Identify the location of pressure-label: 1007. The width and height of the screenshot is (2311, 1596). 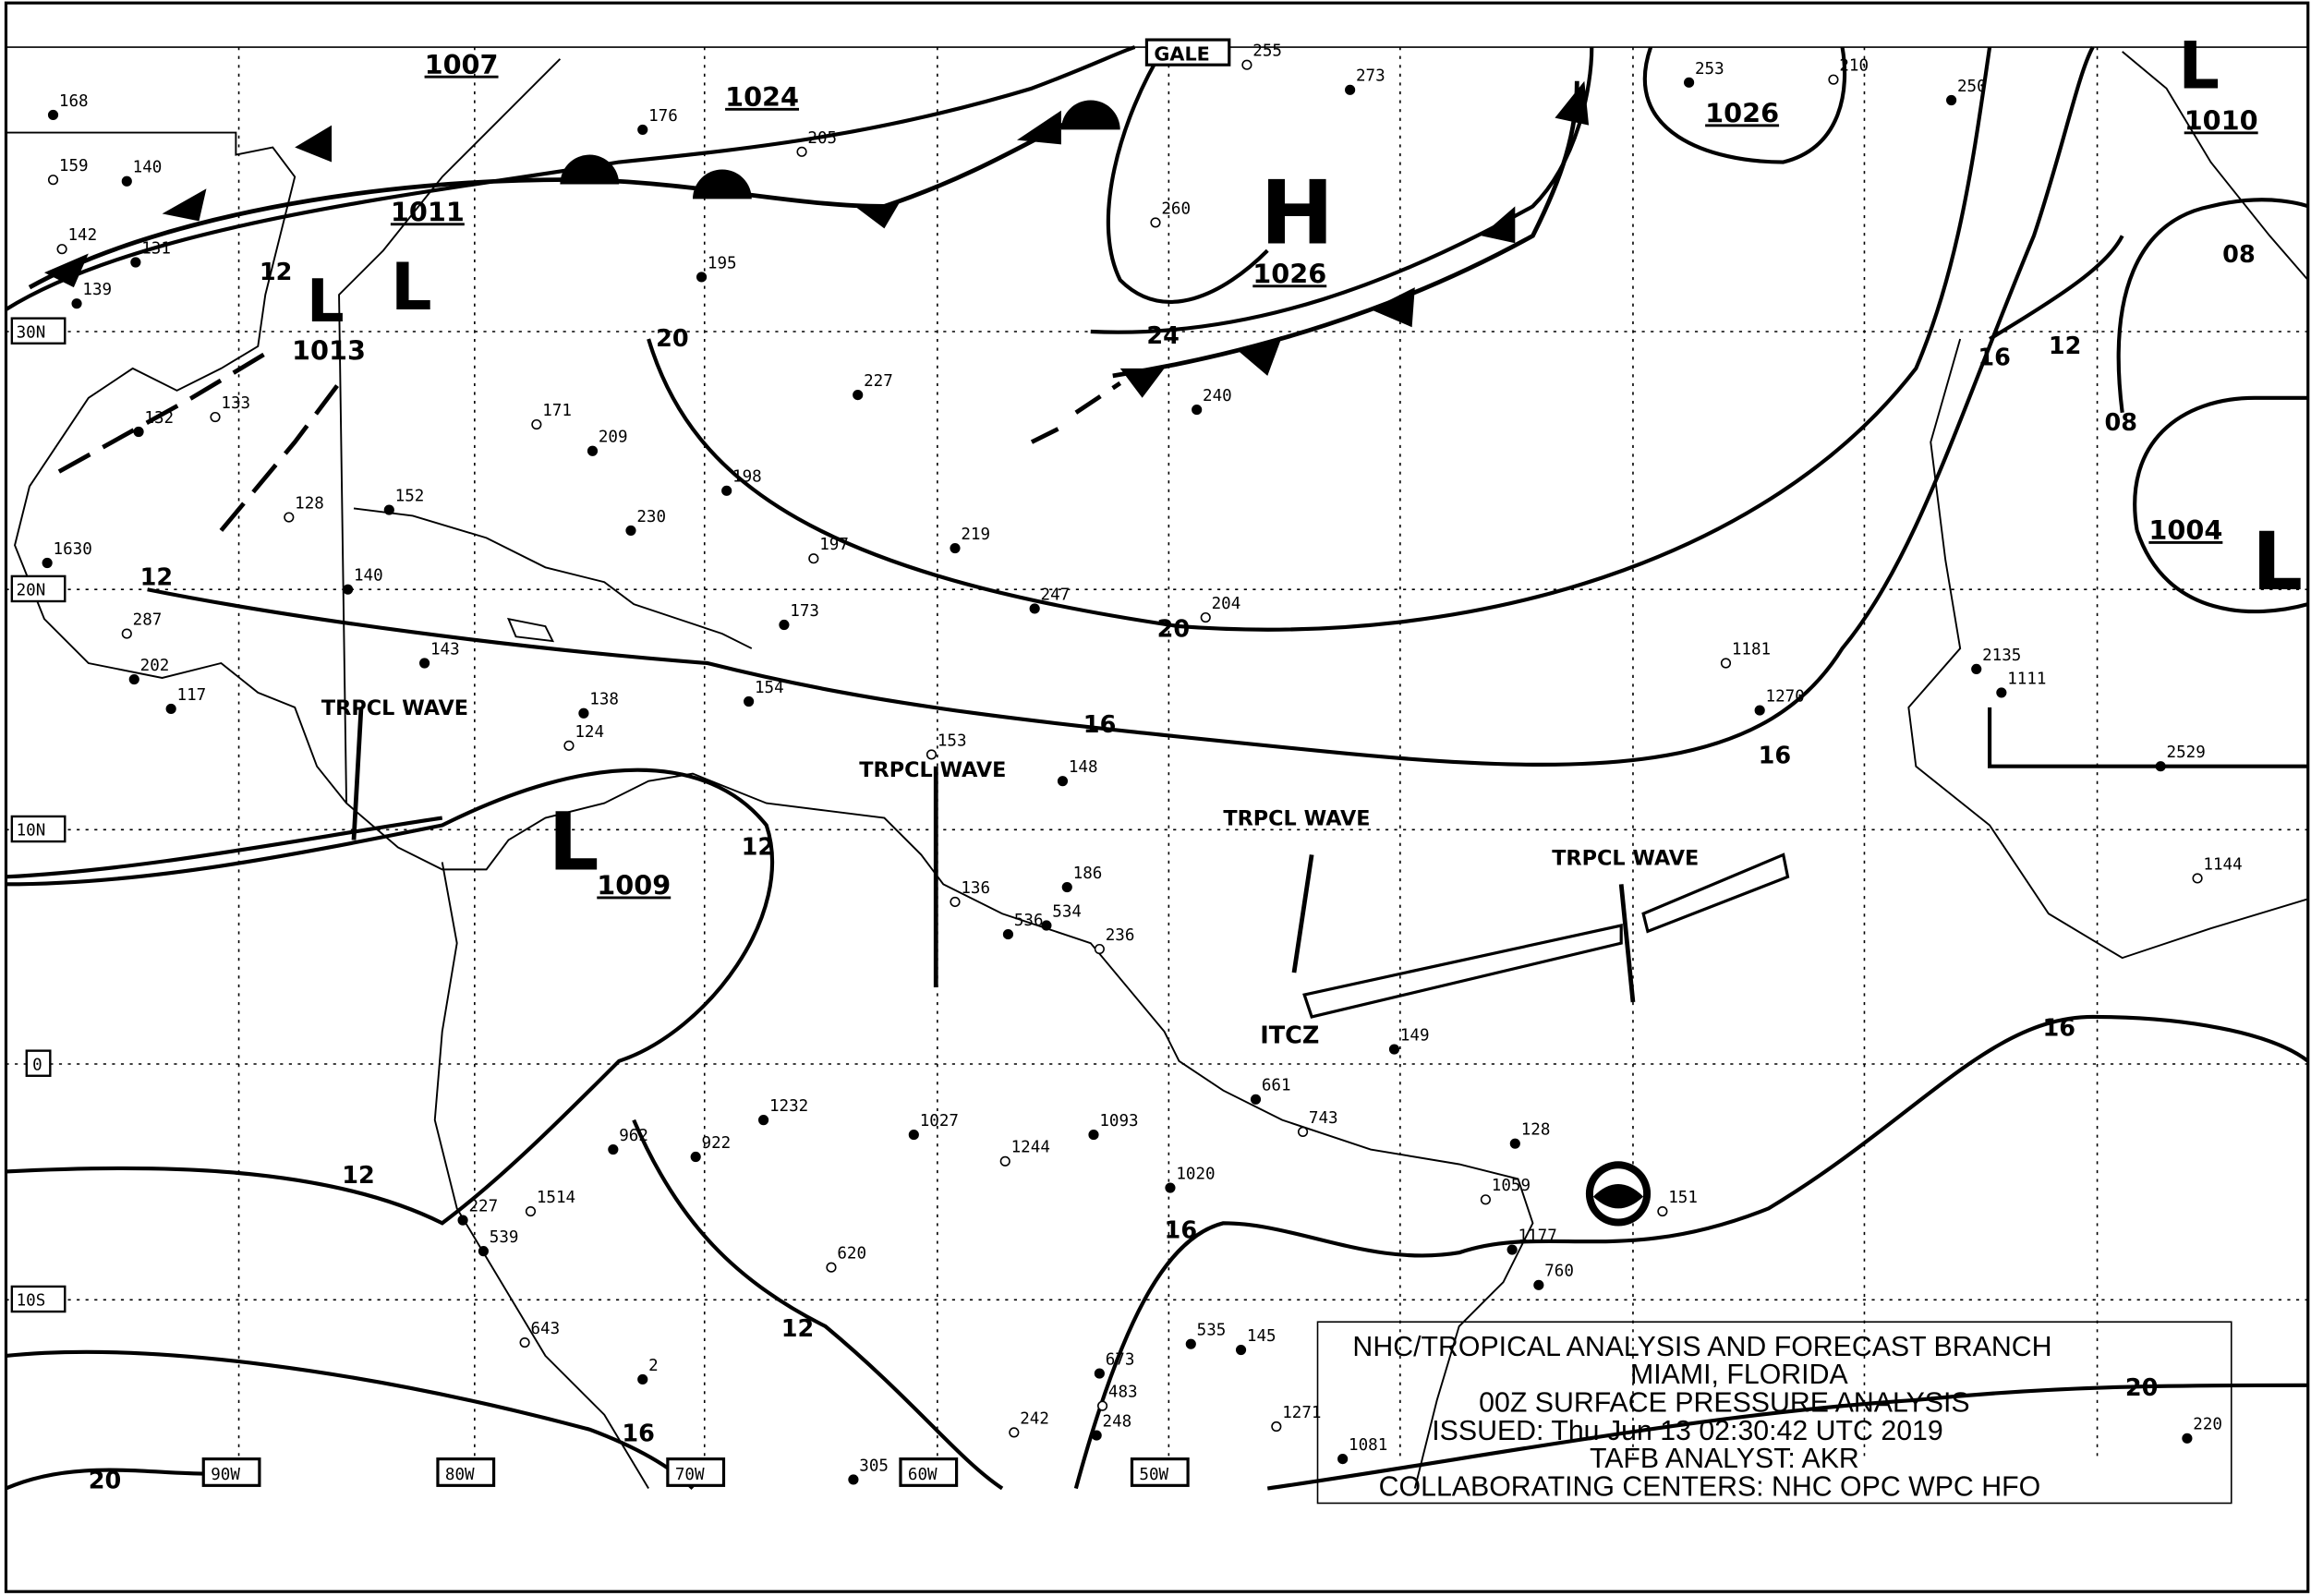
(462, 64).